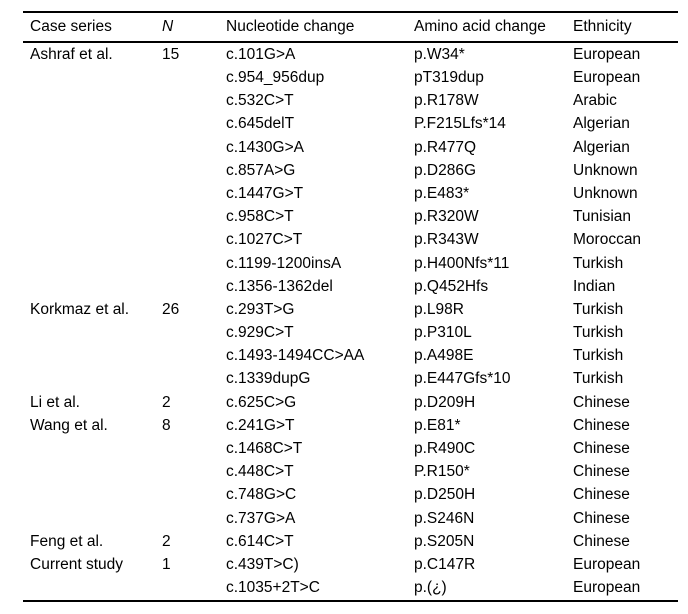 The width and height of the screenshot is (688, 614). What do you see at coordinates (445, 170) in the screenshot?
I see `cell-amino-acid-change: p.D286G` at bounding box center [445, 170].